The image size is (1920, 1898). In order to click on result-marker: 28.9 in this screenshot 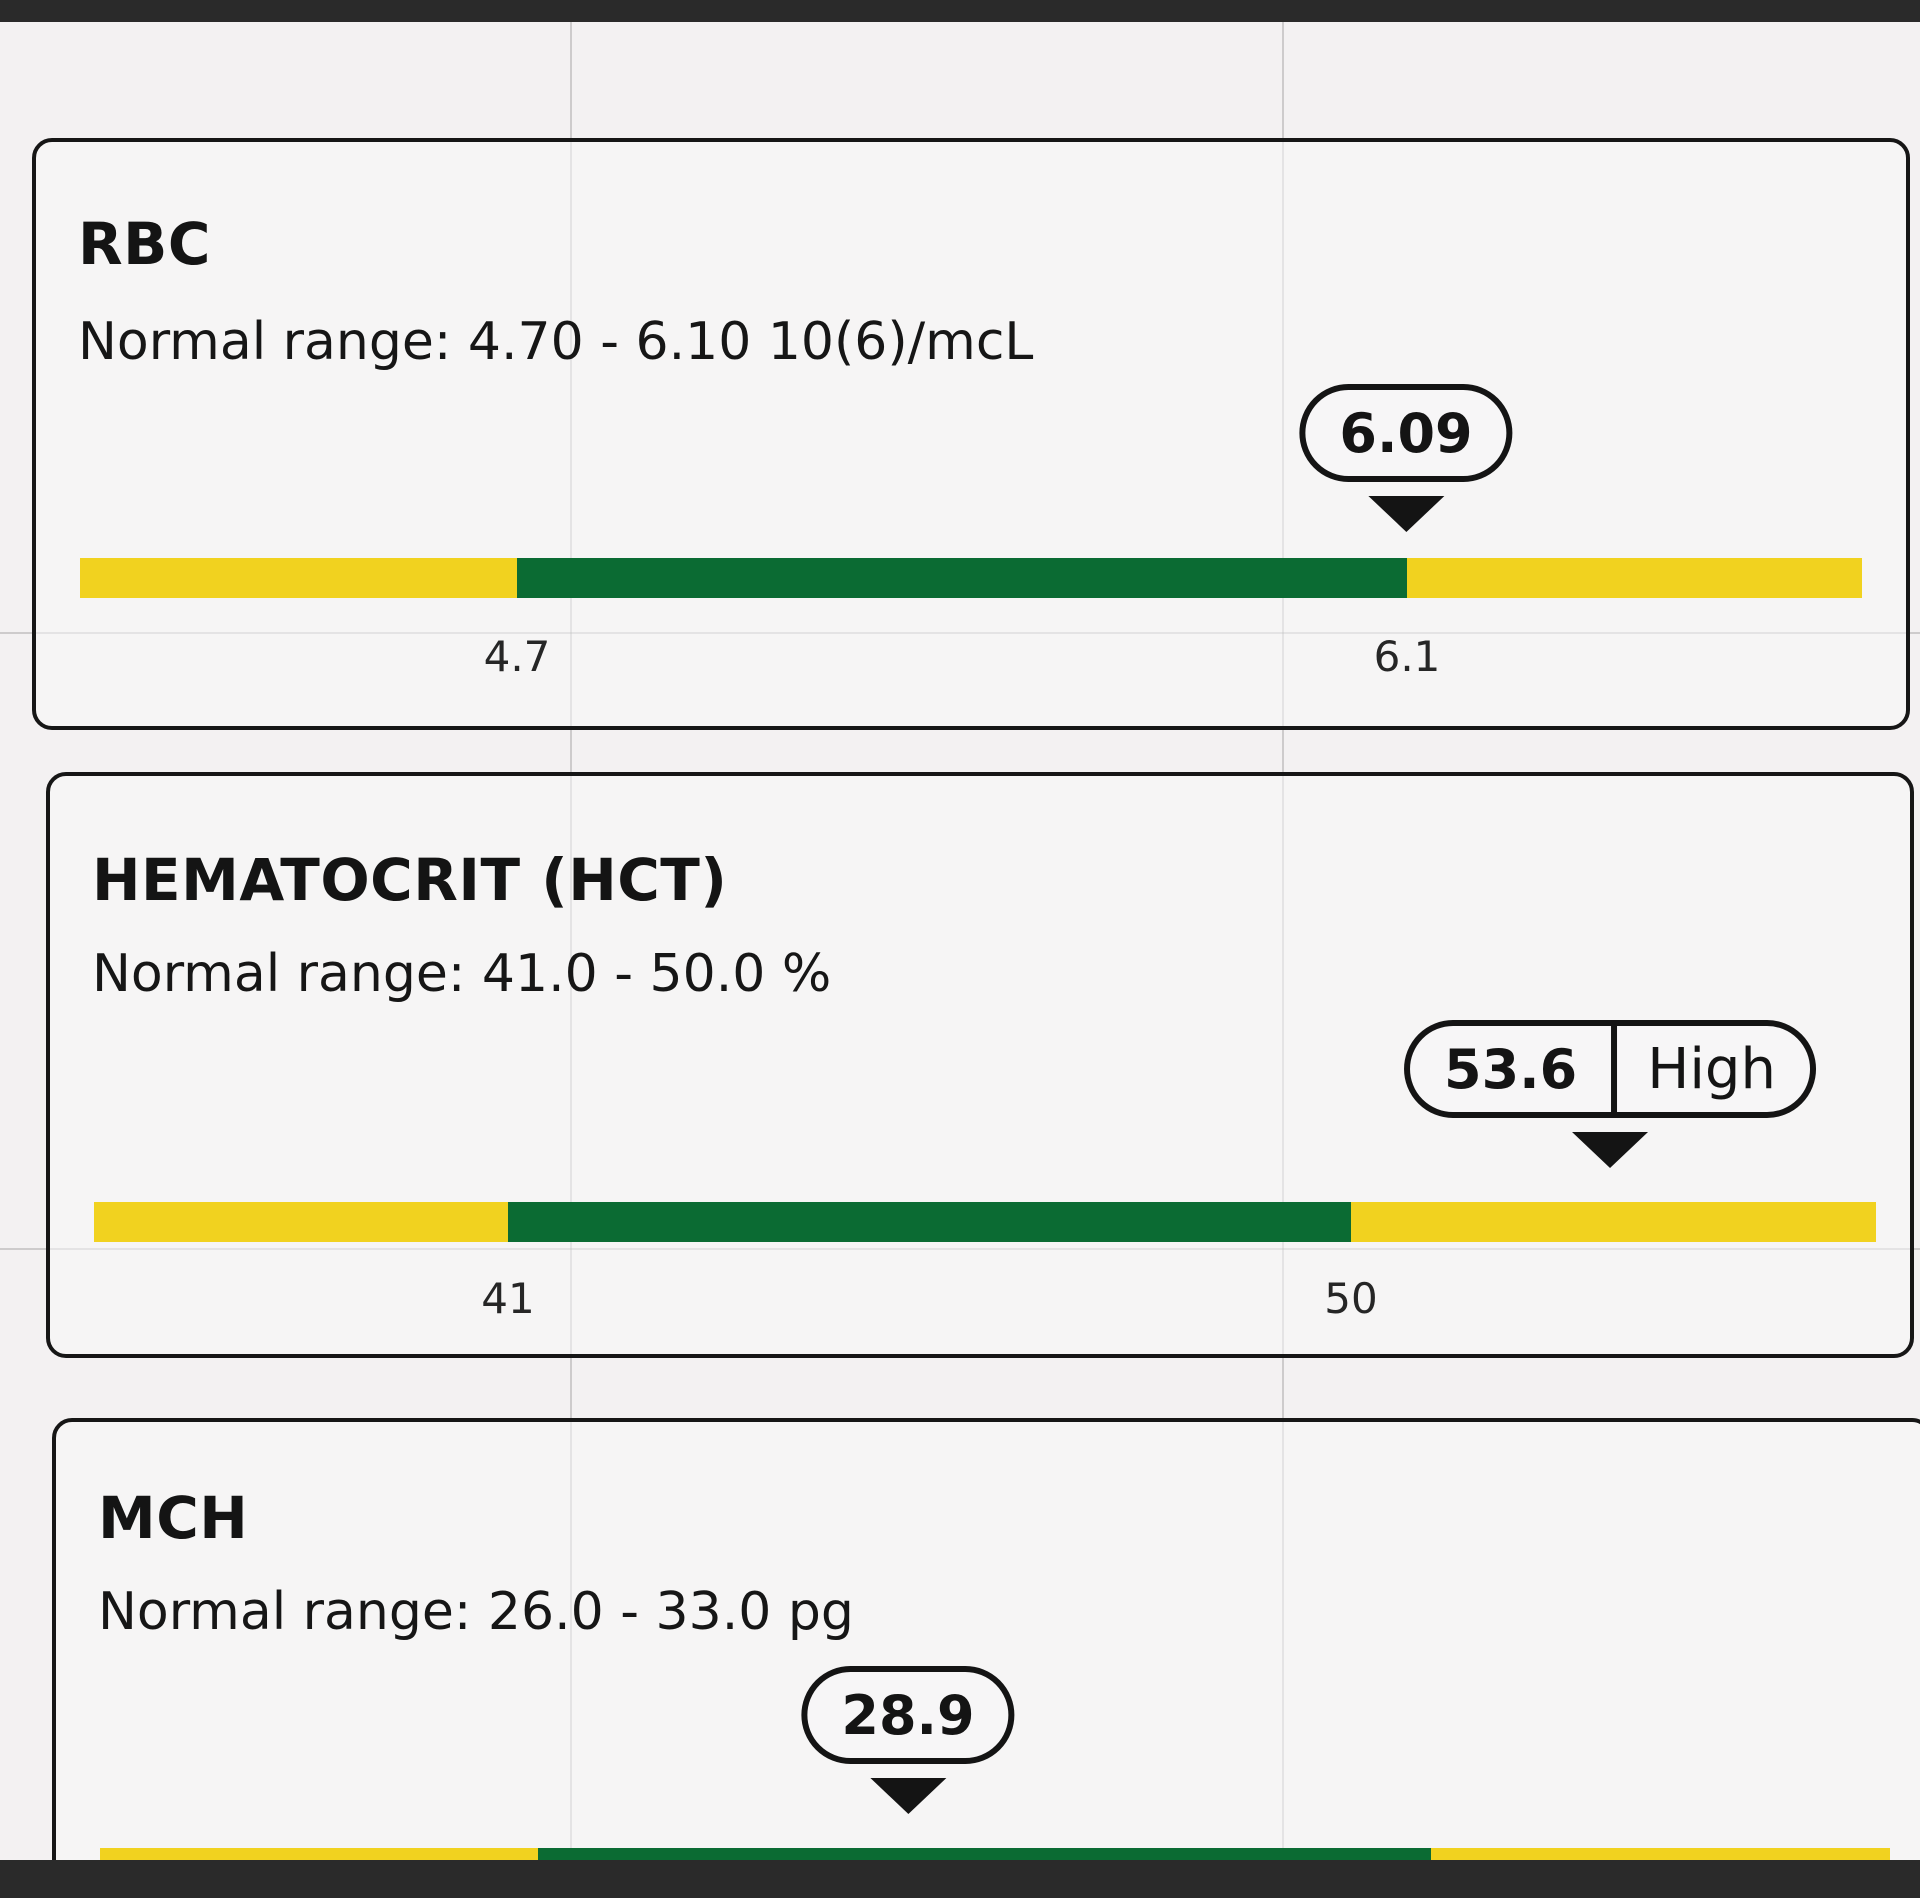, I will do `click(908, 1740)`.